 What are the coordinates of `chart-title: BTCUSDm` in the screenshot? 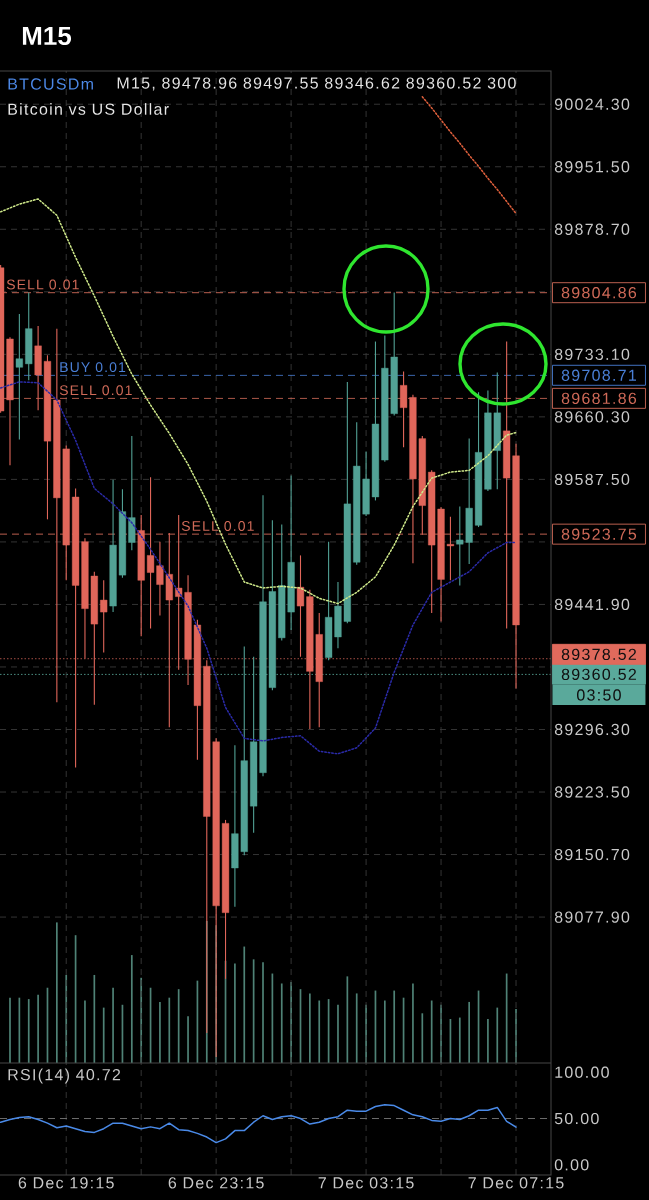 It's located at (50, 84).